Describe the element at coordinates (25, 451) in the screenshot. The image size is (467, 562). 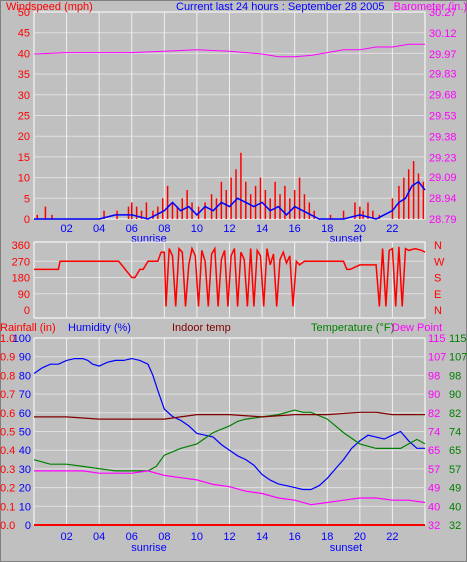
I see `humidity-tick: 40` at that location.